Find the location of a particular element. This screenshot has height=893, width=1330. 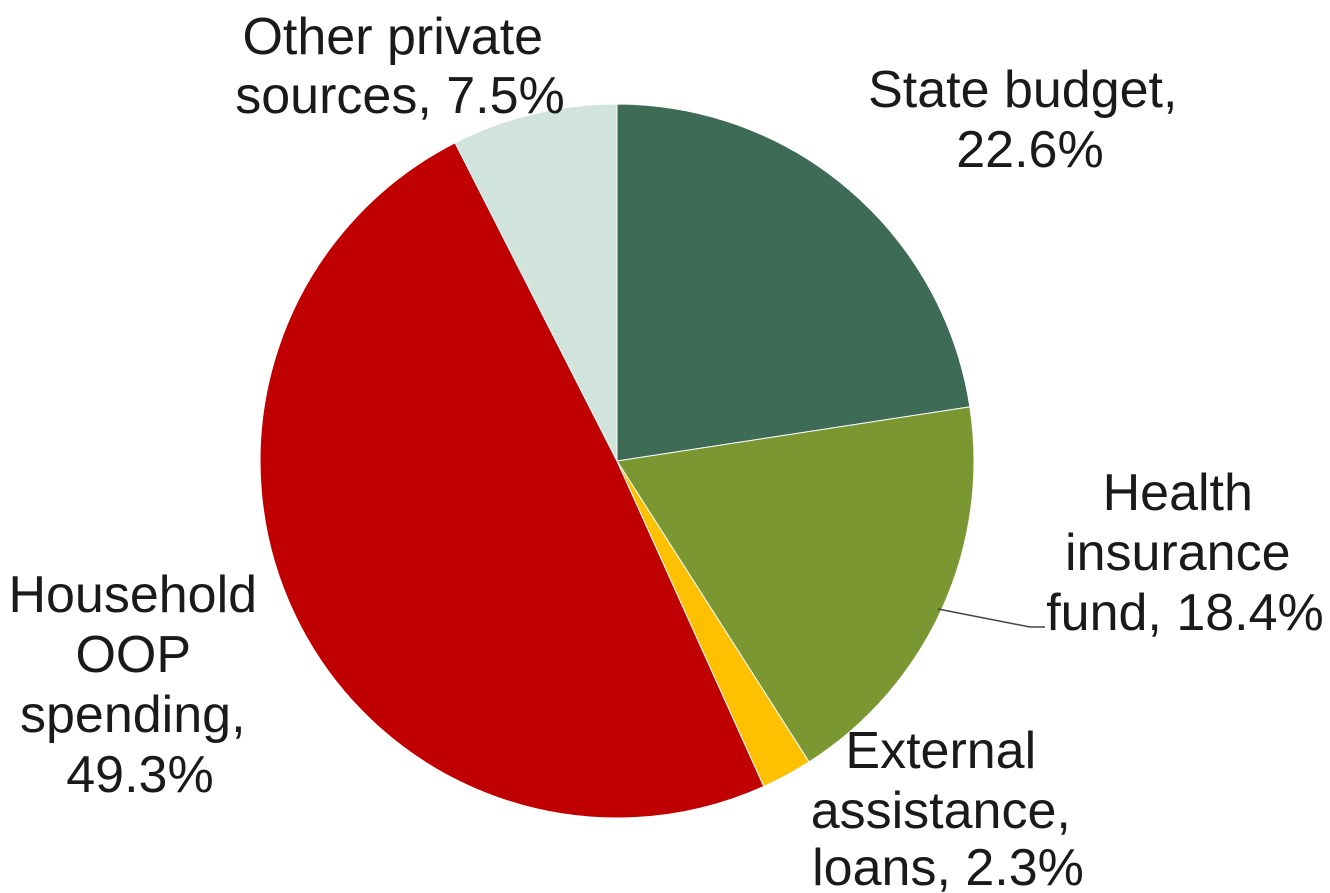

data-label-line: spending, is located at coordinates (133, 715).